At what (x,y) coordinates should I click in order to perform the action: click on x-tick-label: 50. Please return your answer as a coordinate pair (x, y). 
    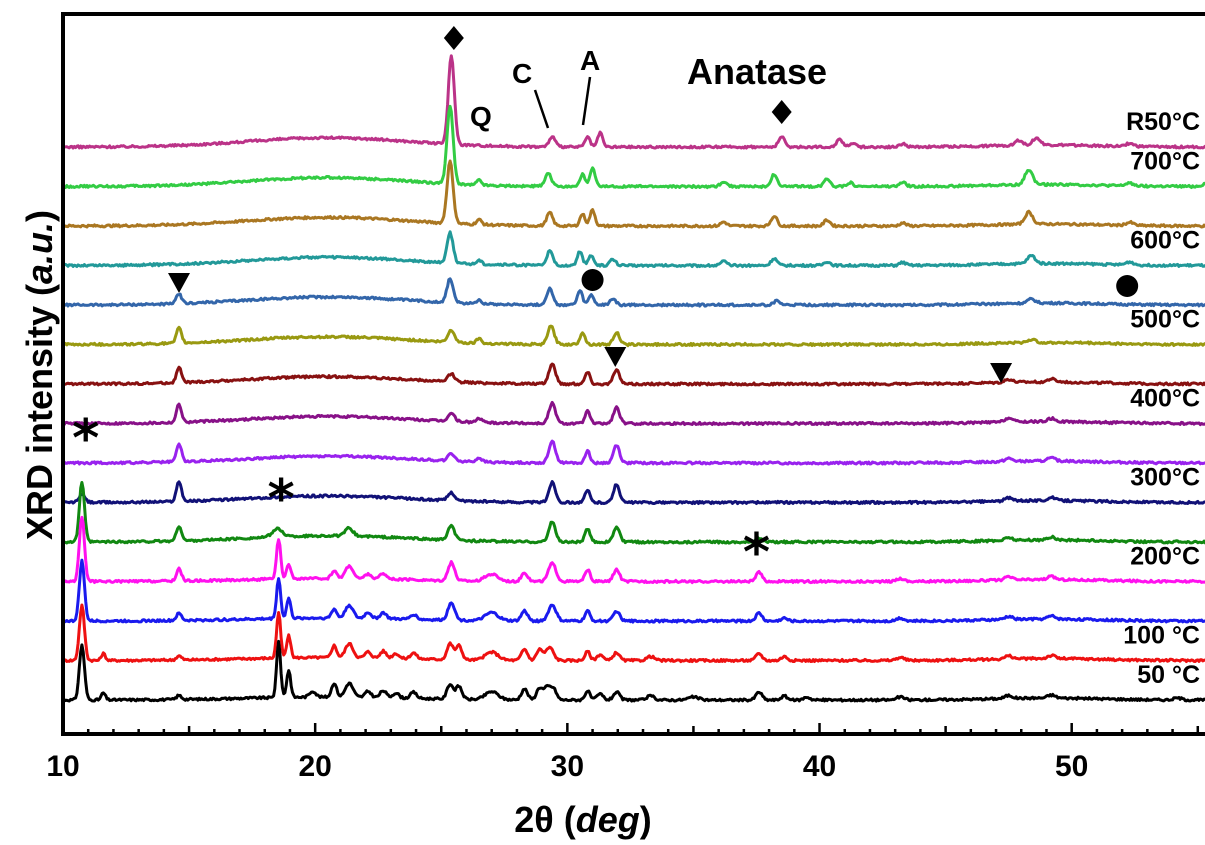
    Looking at the image, I should click on (1071, 766).